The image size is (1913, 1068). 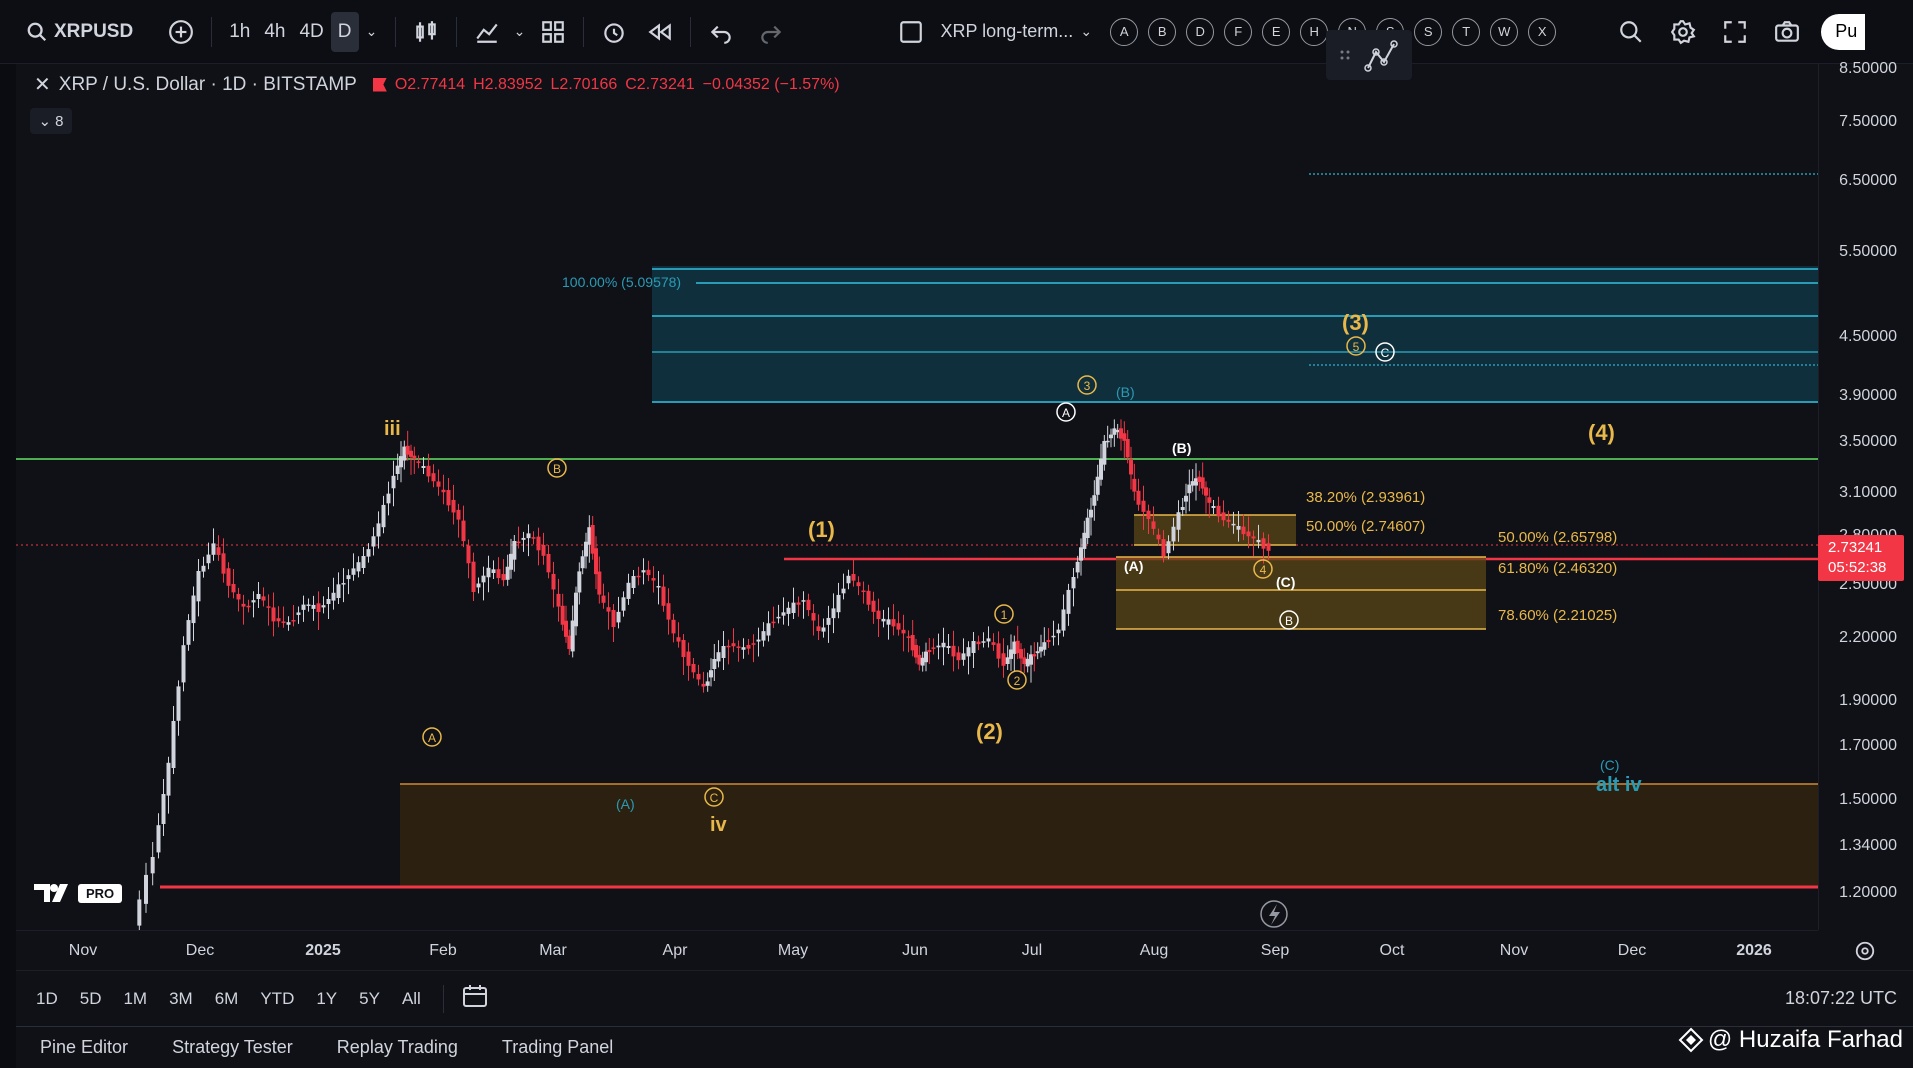 What do you see at coordinates (1162, 31) in the screenshot?
I see `shortcut-button-1: B` at bounding box center [1162, 31].